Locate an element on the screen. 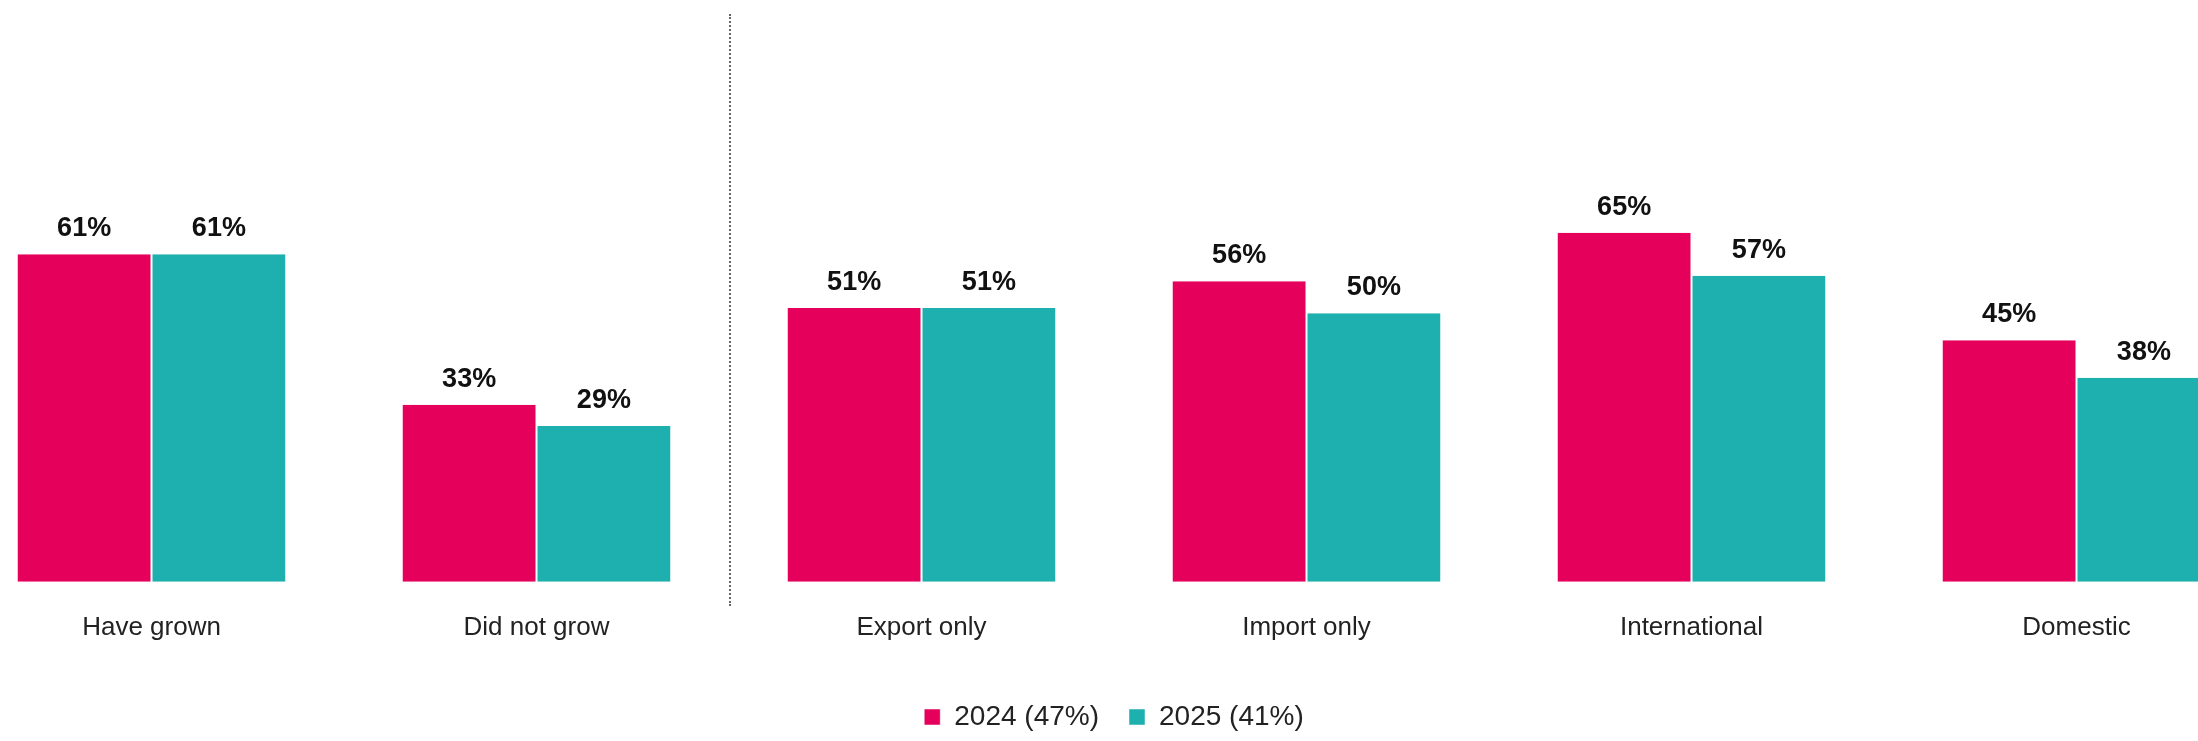 This screenshot has width=2198, height=741. data-label: 50% is located at coordinates (1373, 286).